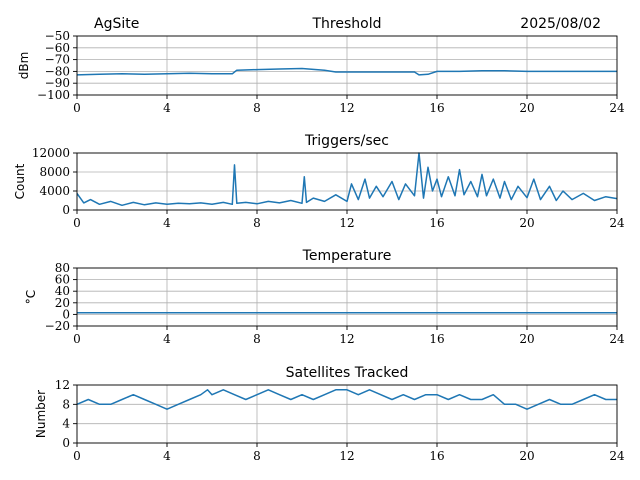  Describe the element at coordinates (347, 256) in the screenshot. I see `panel-title: Temperature` at that location.